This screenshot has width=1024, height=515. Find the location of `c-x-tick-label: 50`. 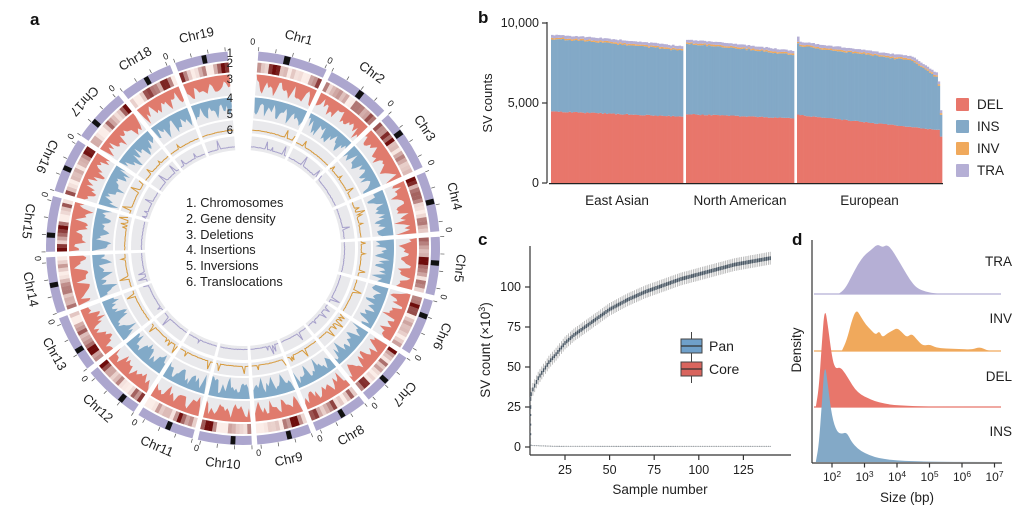

c-x-tick-label: 50 is located at coordinates (610, 470).